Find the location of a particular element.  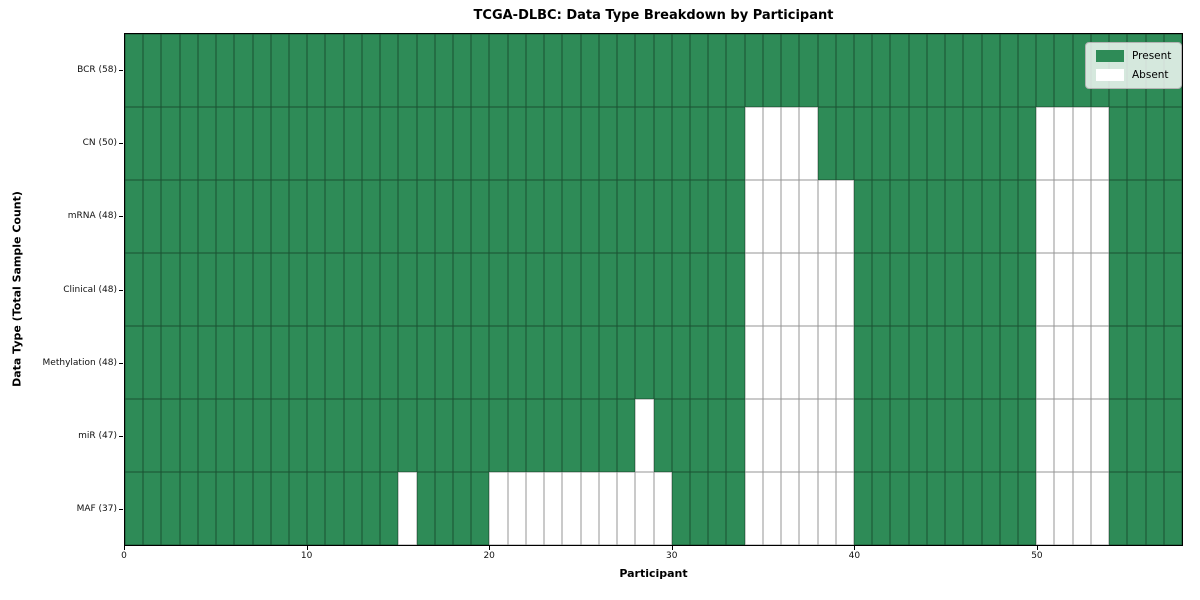

y-tick-label: MAF (37) is located at coordinates (96, 509).